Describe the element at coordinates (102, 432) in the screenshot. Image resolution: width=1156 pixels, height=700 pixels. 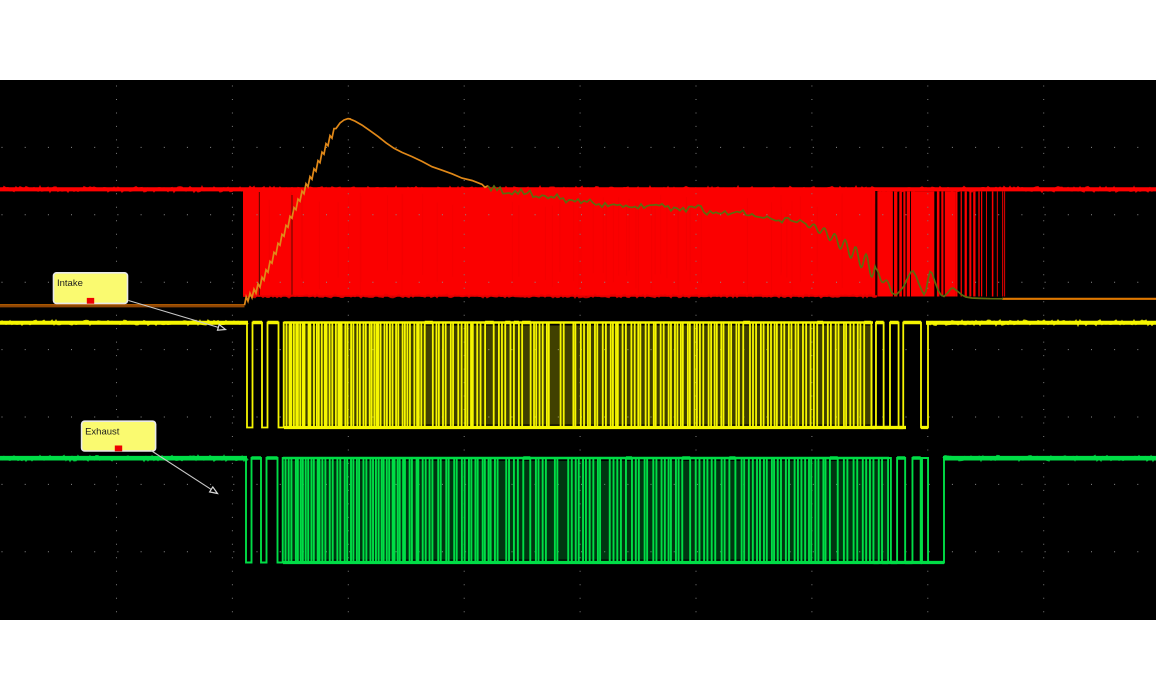
I see `svg-text: Exhaust` at that location.